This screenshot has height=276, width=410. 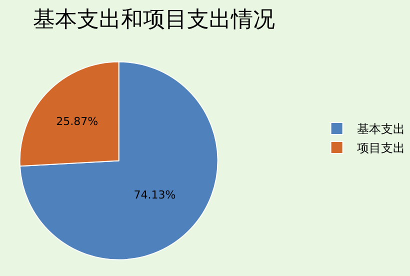 I want to click on data-label: 25.87%, so click(x=77, y=121).